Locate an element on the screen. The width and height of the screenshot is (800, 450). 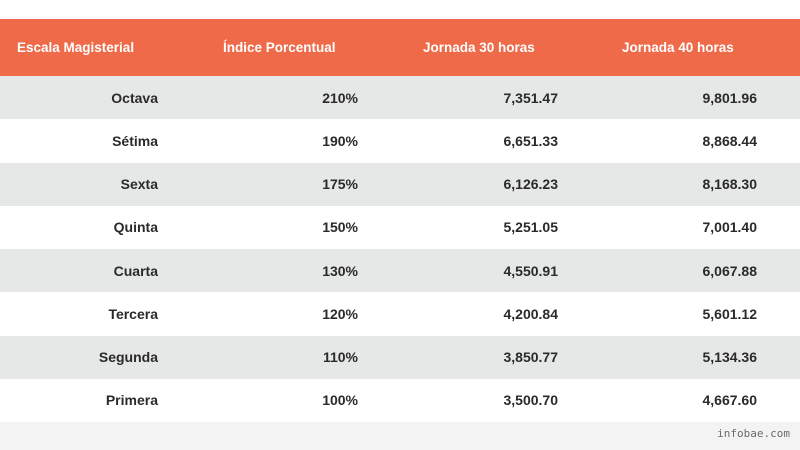
cell-jornada-30: 7,351.47 is located at coordinates (531, 97).